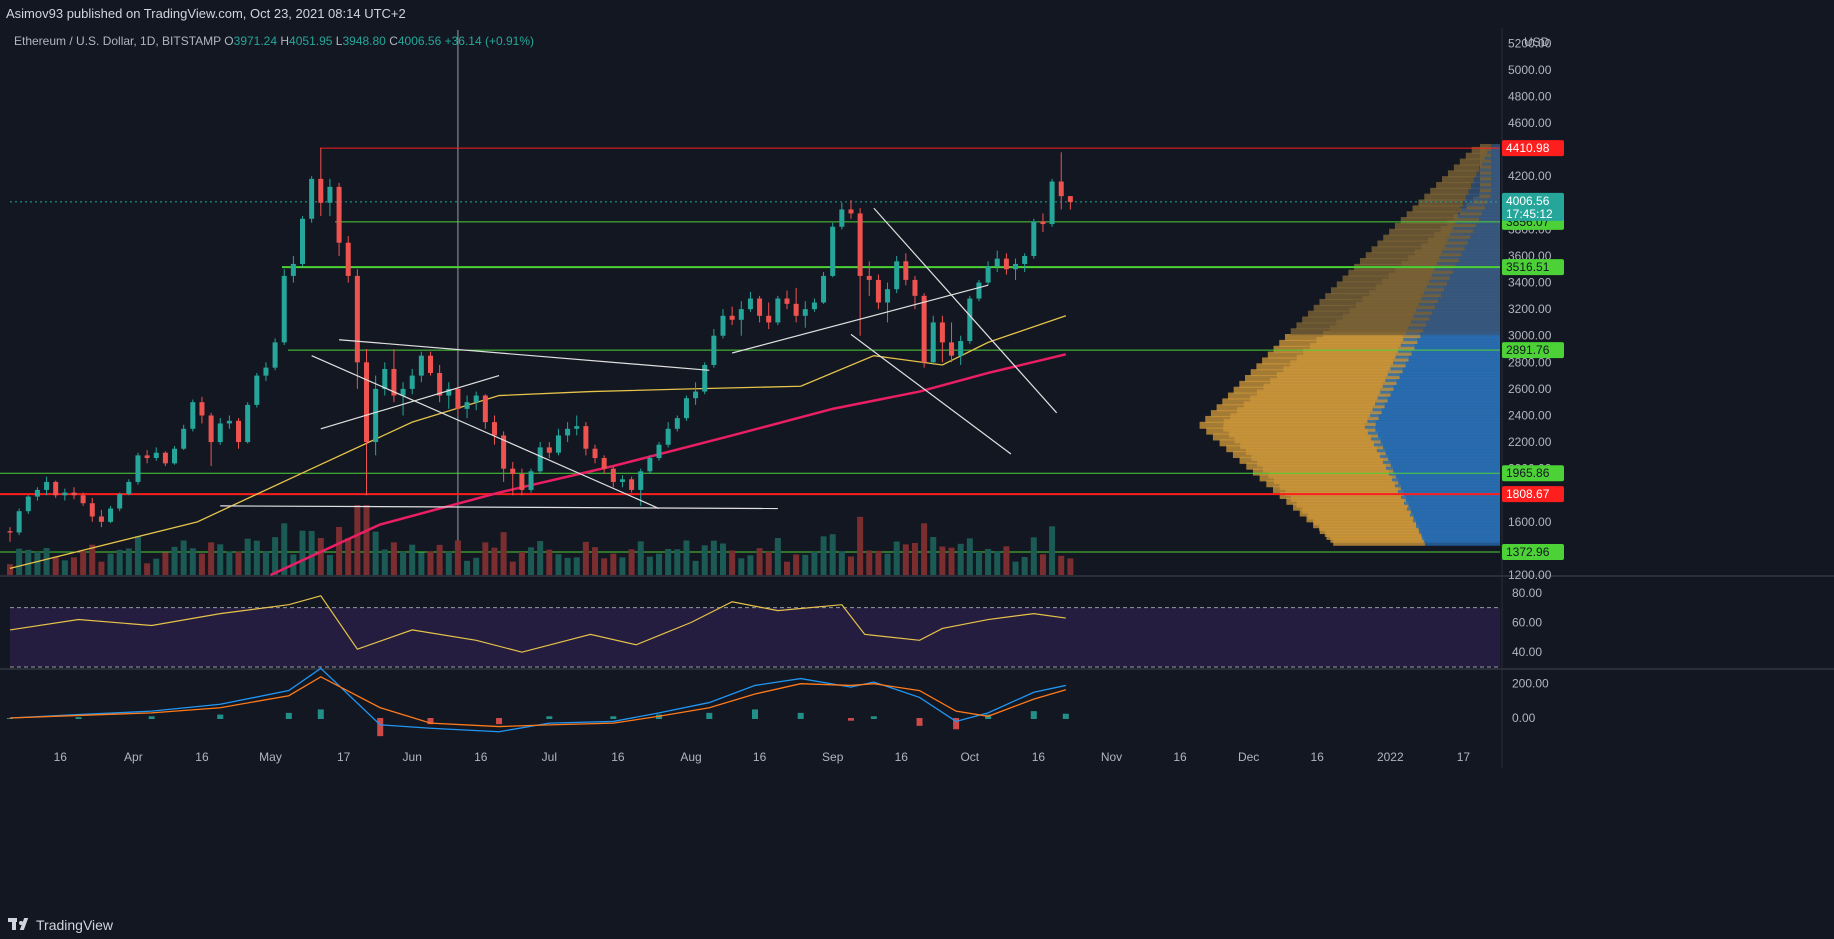 The image size is (1834, 939). What do you see at coordinates (1530, 283) in the screenshot?
I see `price-tick-label: 3400.00` at bounding box center [1530, 283].